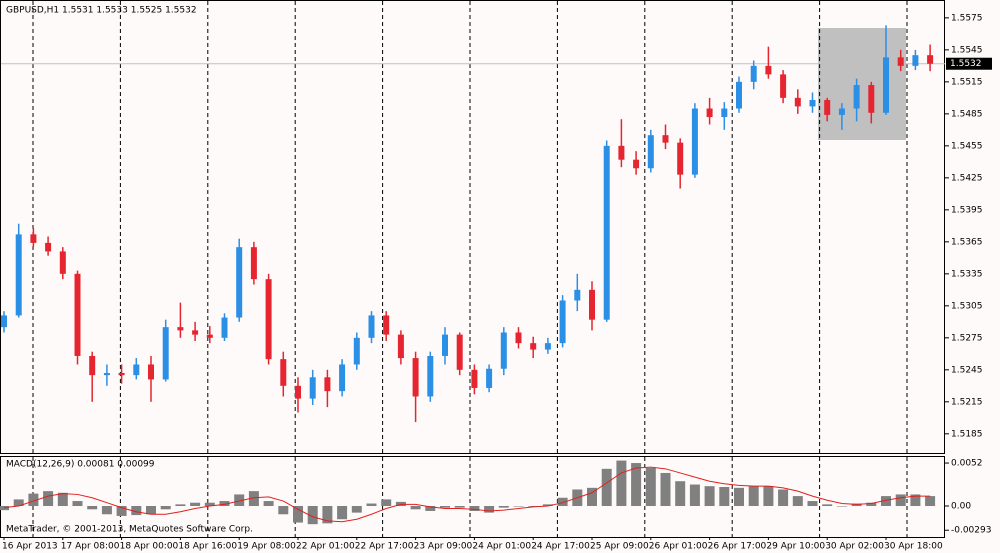 This screenshot has height=553, width=1000. I want to click on y-tick-label: 1.5335, so click(967, 274).